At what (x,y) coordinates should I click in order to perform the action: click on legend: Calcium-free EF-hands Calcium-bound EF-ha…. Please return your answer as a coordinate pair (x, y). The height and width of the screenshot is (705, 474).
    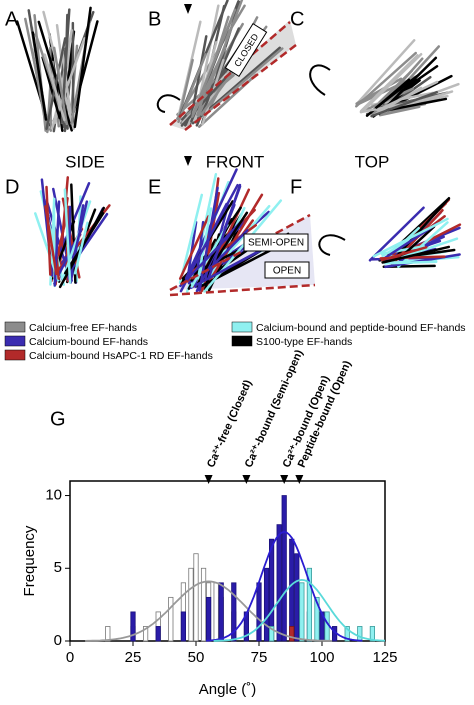
    Looking at the image, I should click on (235, 341).